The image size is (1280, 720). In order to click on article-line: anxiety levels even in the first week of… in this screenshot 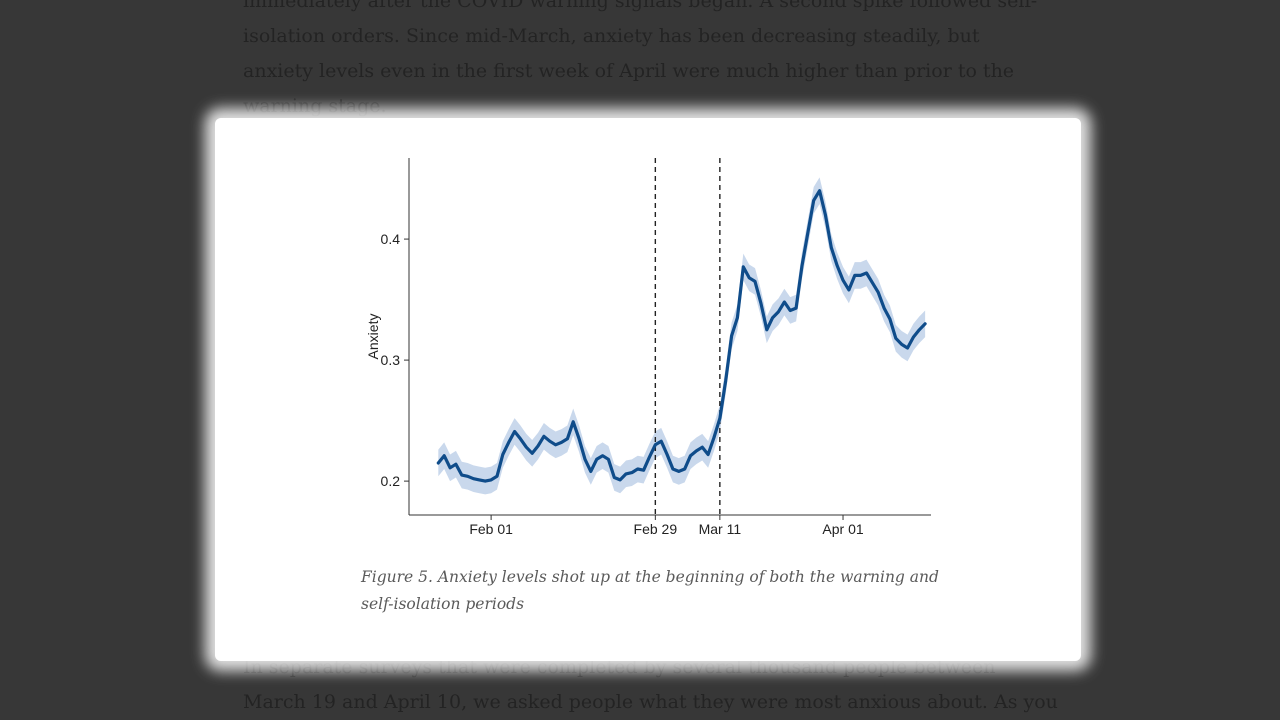, I will do `click(629, 71)`.